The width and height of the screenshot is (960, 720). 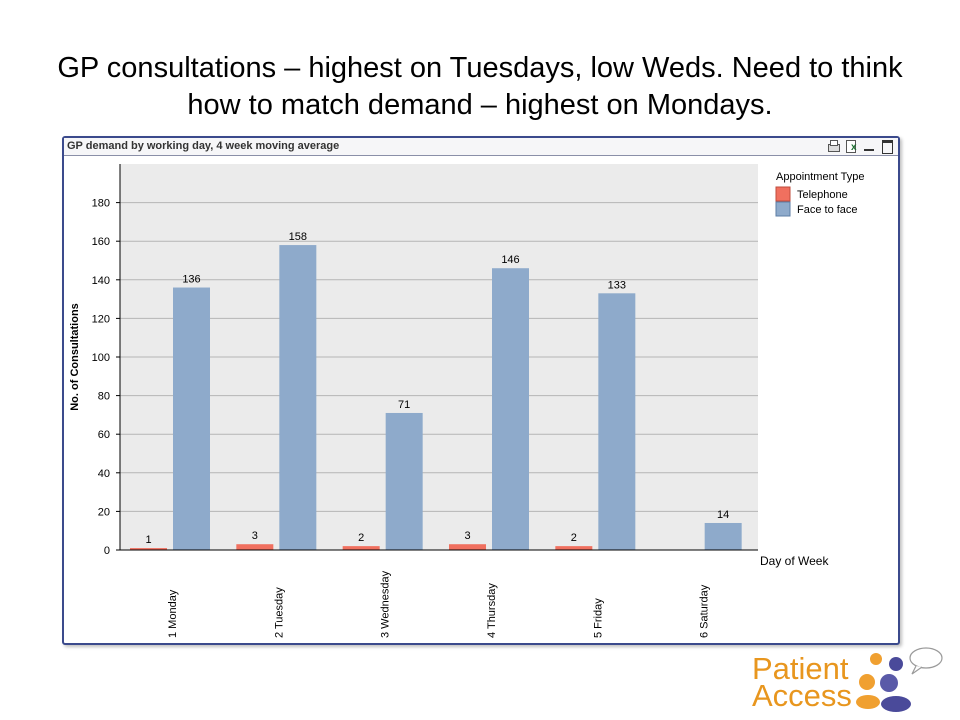 What do you see at coordinates (598, 618) in the screenshot?
I see `x-tick-label: 5 Friday` at bounding box center [598, 618].